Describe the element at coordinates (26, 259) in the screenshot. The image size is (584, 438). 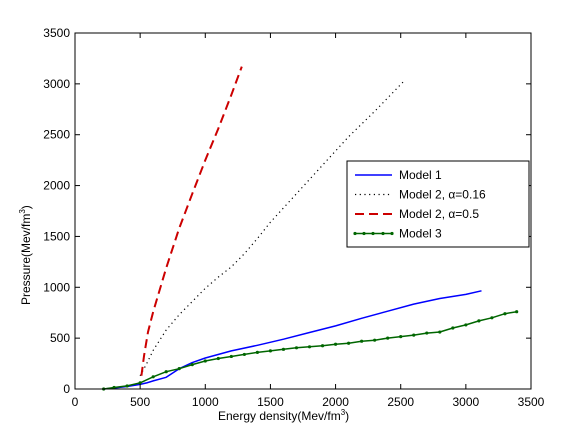
I see `y-axis-label-main: Pressure(Mev/fm` at that location.